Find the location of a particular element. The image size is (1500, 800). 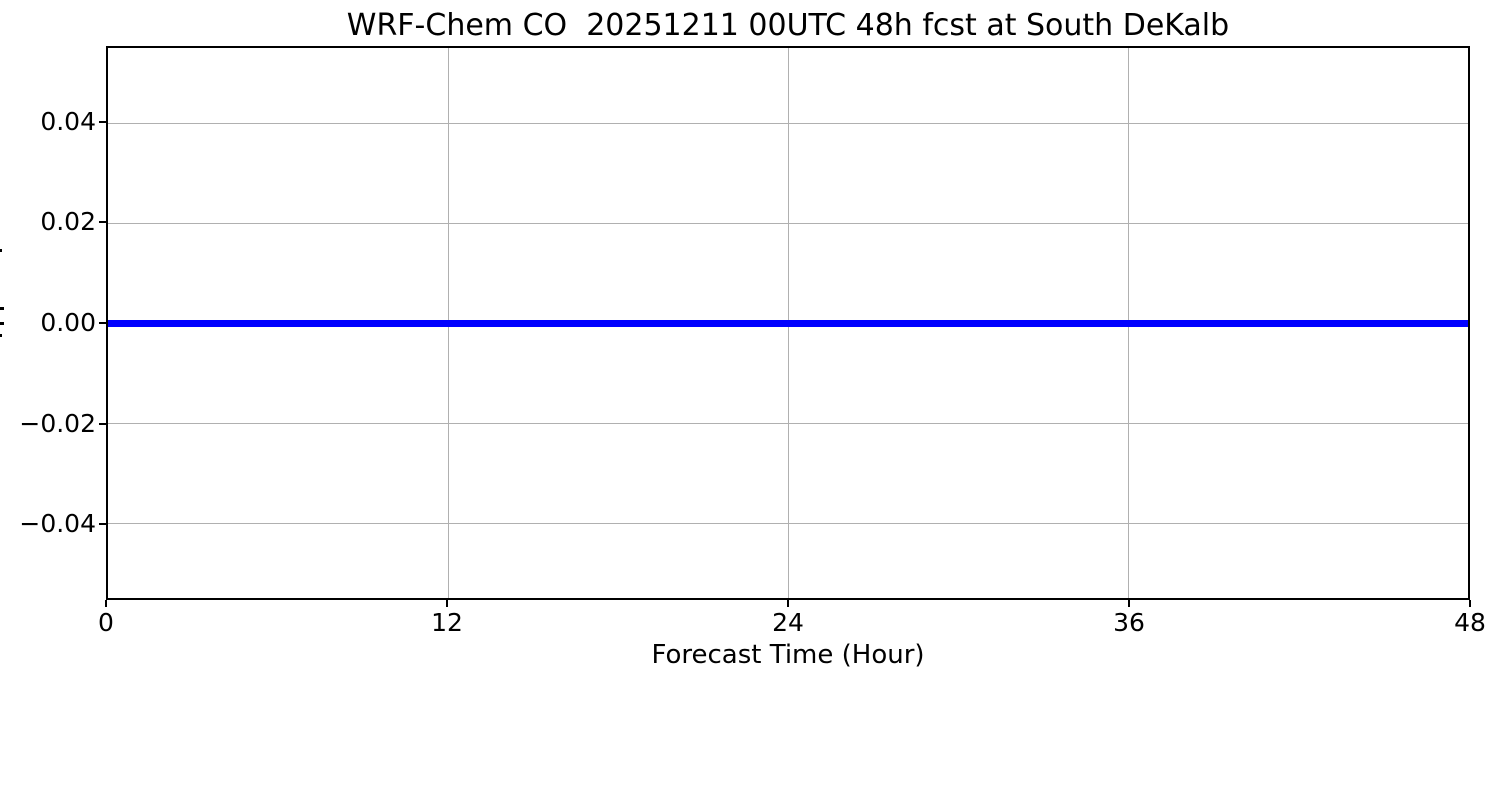

x-tick-label: 48 is located at coordinates (1470, 622).